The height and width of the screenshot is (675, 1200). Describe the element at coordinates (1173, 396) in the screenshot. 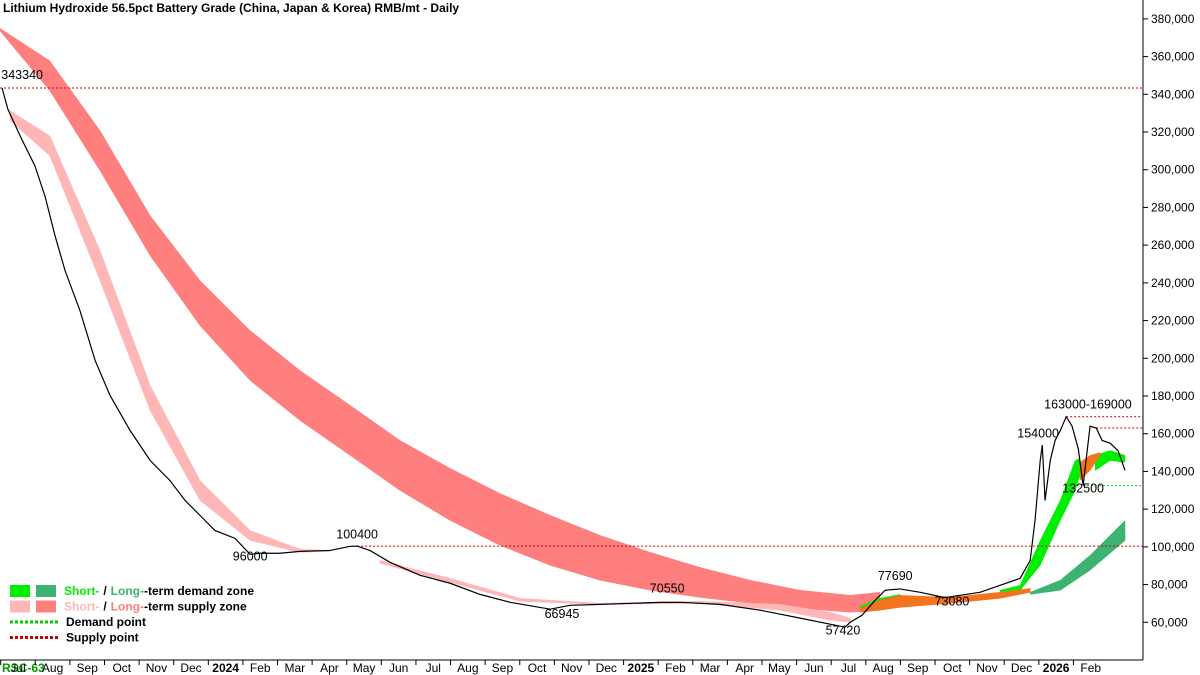

I see `y-tick-label: 180,000` at that location.